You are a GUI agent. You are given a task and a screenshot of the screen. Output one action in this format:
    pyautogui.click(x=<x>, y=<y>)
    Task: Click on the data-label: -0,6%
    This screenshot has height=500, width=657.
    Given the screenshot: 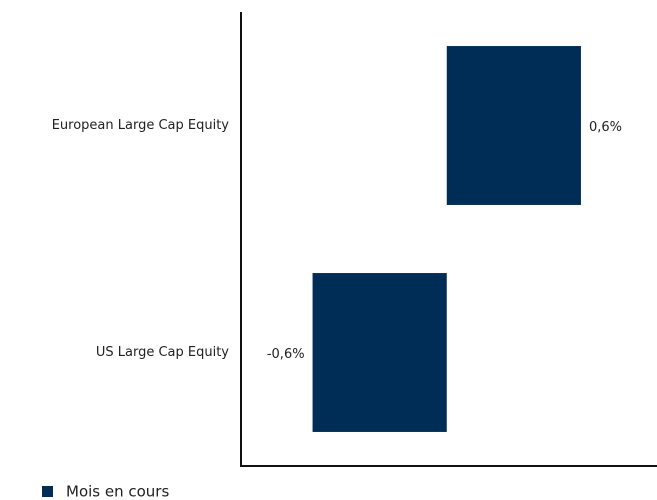 What is the action you would take?
    pyautogui.click(x=286, y=354)
    